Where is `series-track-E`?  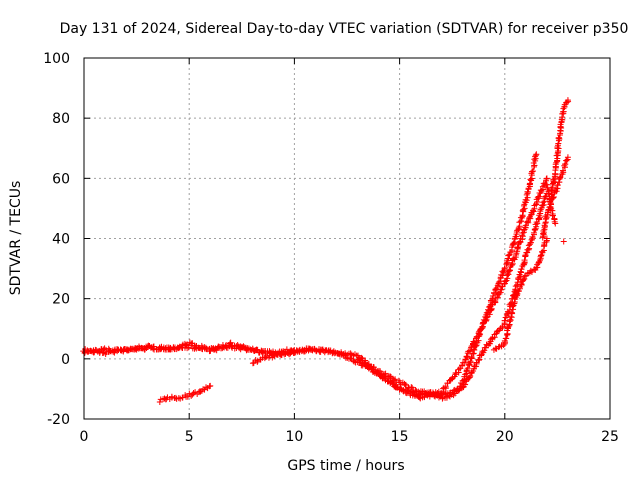
series-track-E is located at coordinates (273, 357).